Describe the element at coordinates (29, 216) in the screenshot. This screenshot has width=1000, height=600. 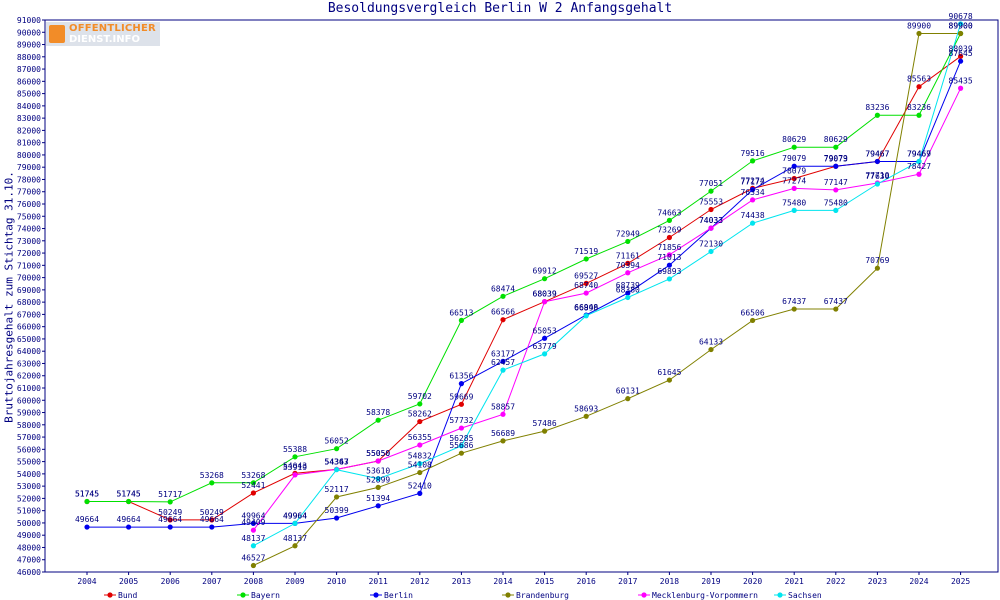
I see `y-tick-label: 75000` at that location.